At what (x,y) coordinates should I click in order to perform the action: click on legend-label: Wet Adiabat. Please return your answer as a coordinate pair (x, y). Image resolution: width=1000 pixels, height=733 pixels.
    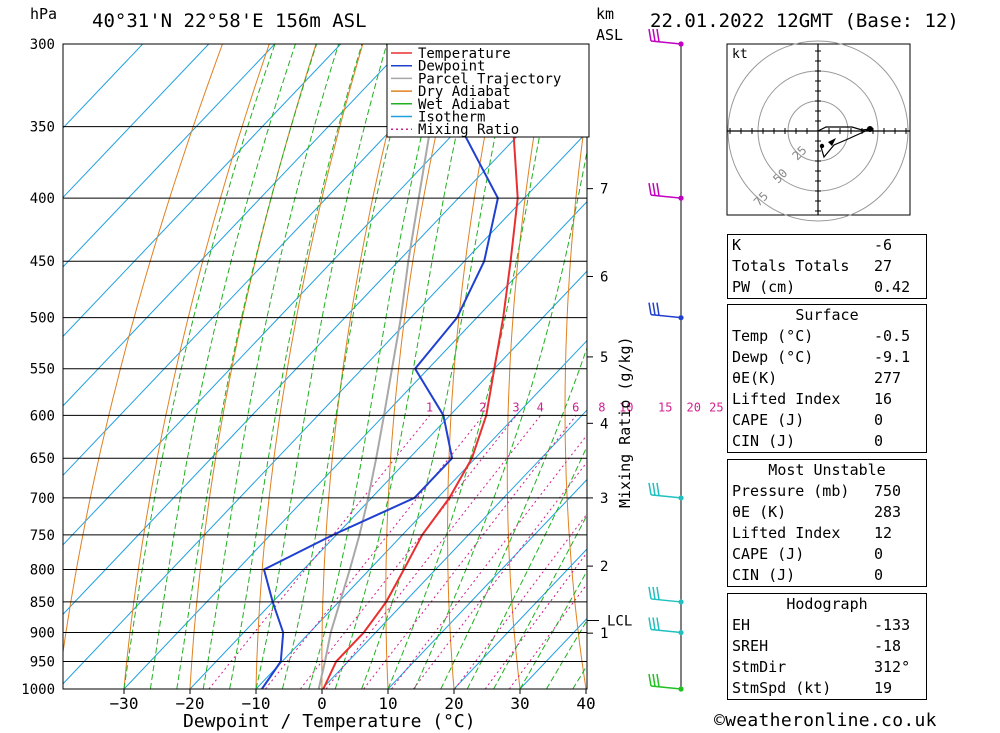
    Looking at the image, I should click on (464, 105).